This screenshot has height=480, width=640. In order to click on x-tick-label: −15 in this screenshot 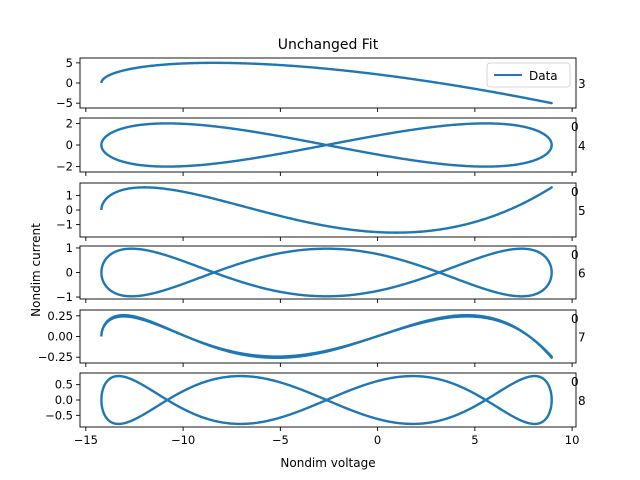, I will do `click(86, 440)`.